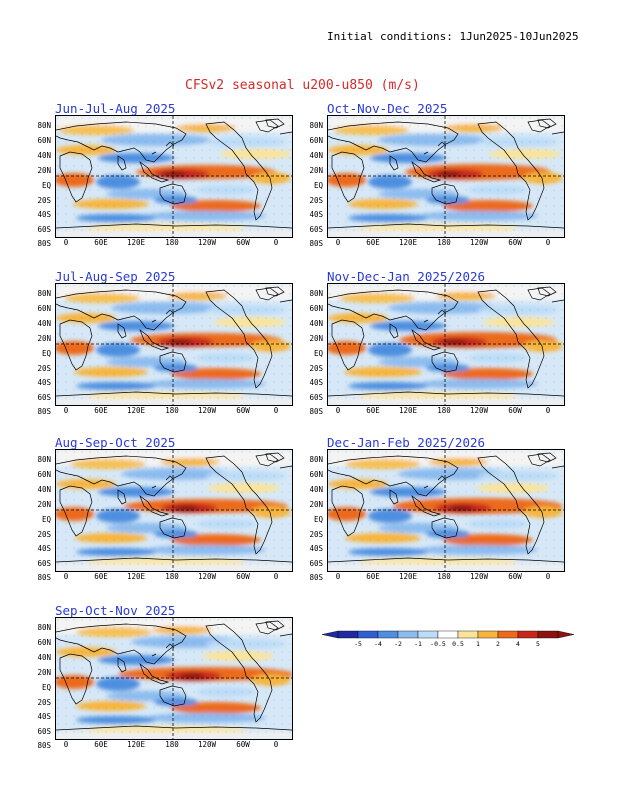 This screenshot has width=618, height=800. I want to click on colorbar-left-arrow, so click(330, 634).